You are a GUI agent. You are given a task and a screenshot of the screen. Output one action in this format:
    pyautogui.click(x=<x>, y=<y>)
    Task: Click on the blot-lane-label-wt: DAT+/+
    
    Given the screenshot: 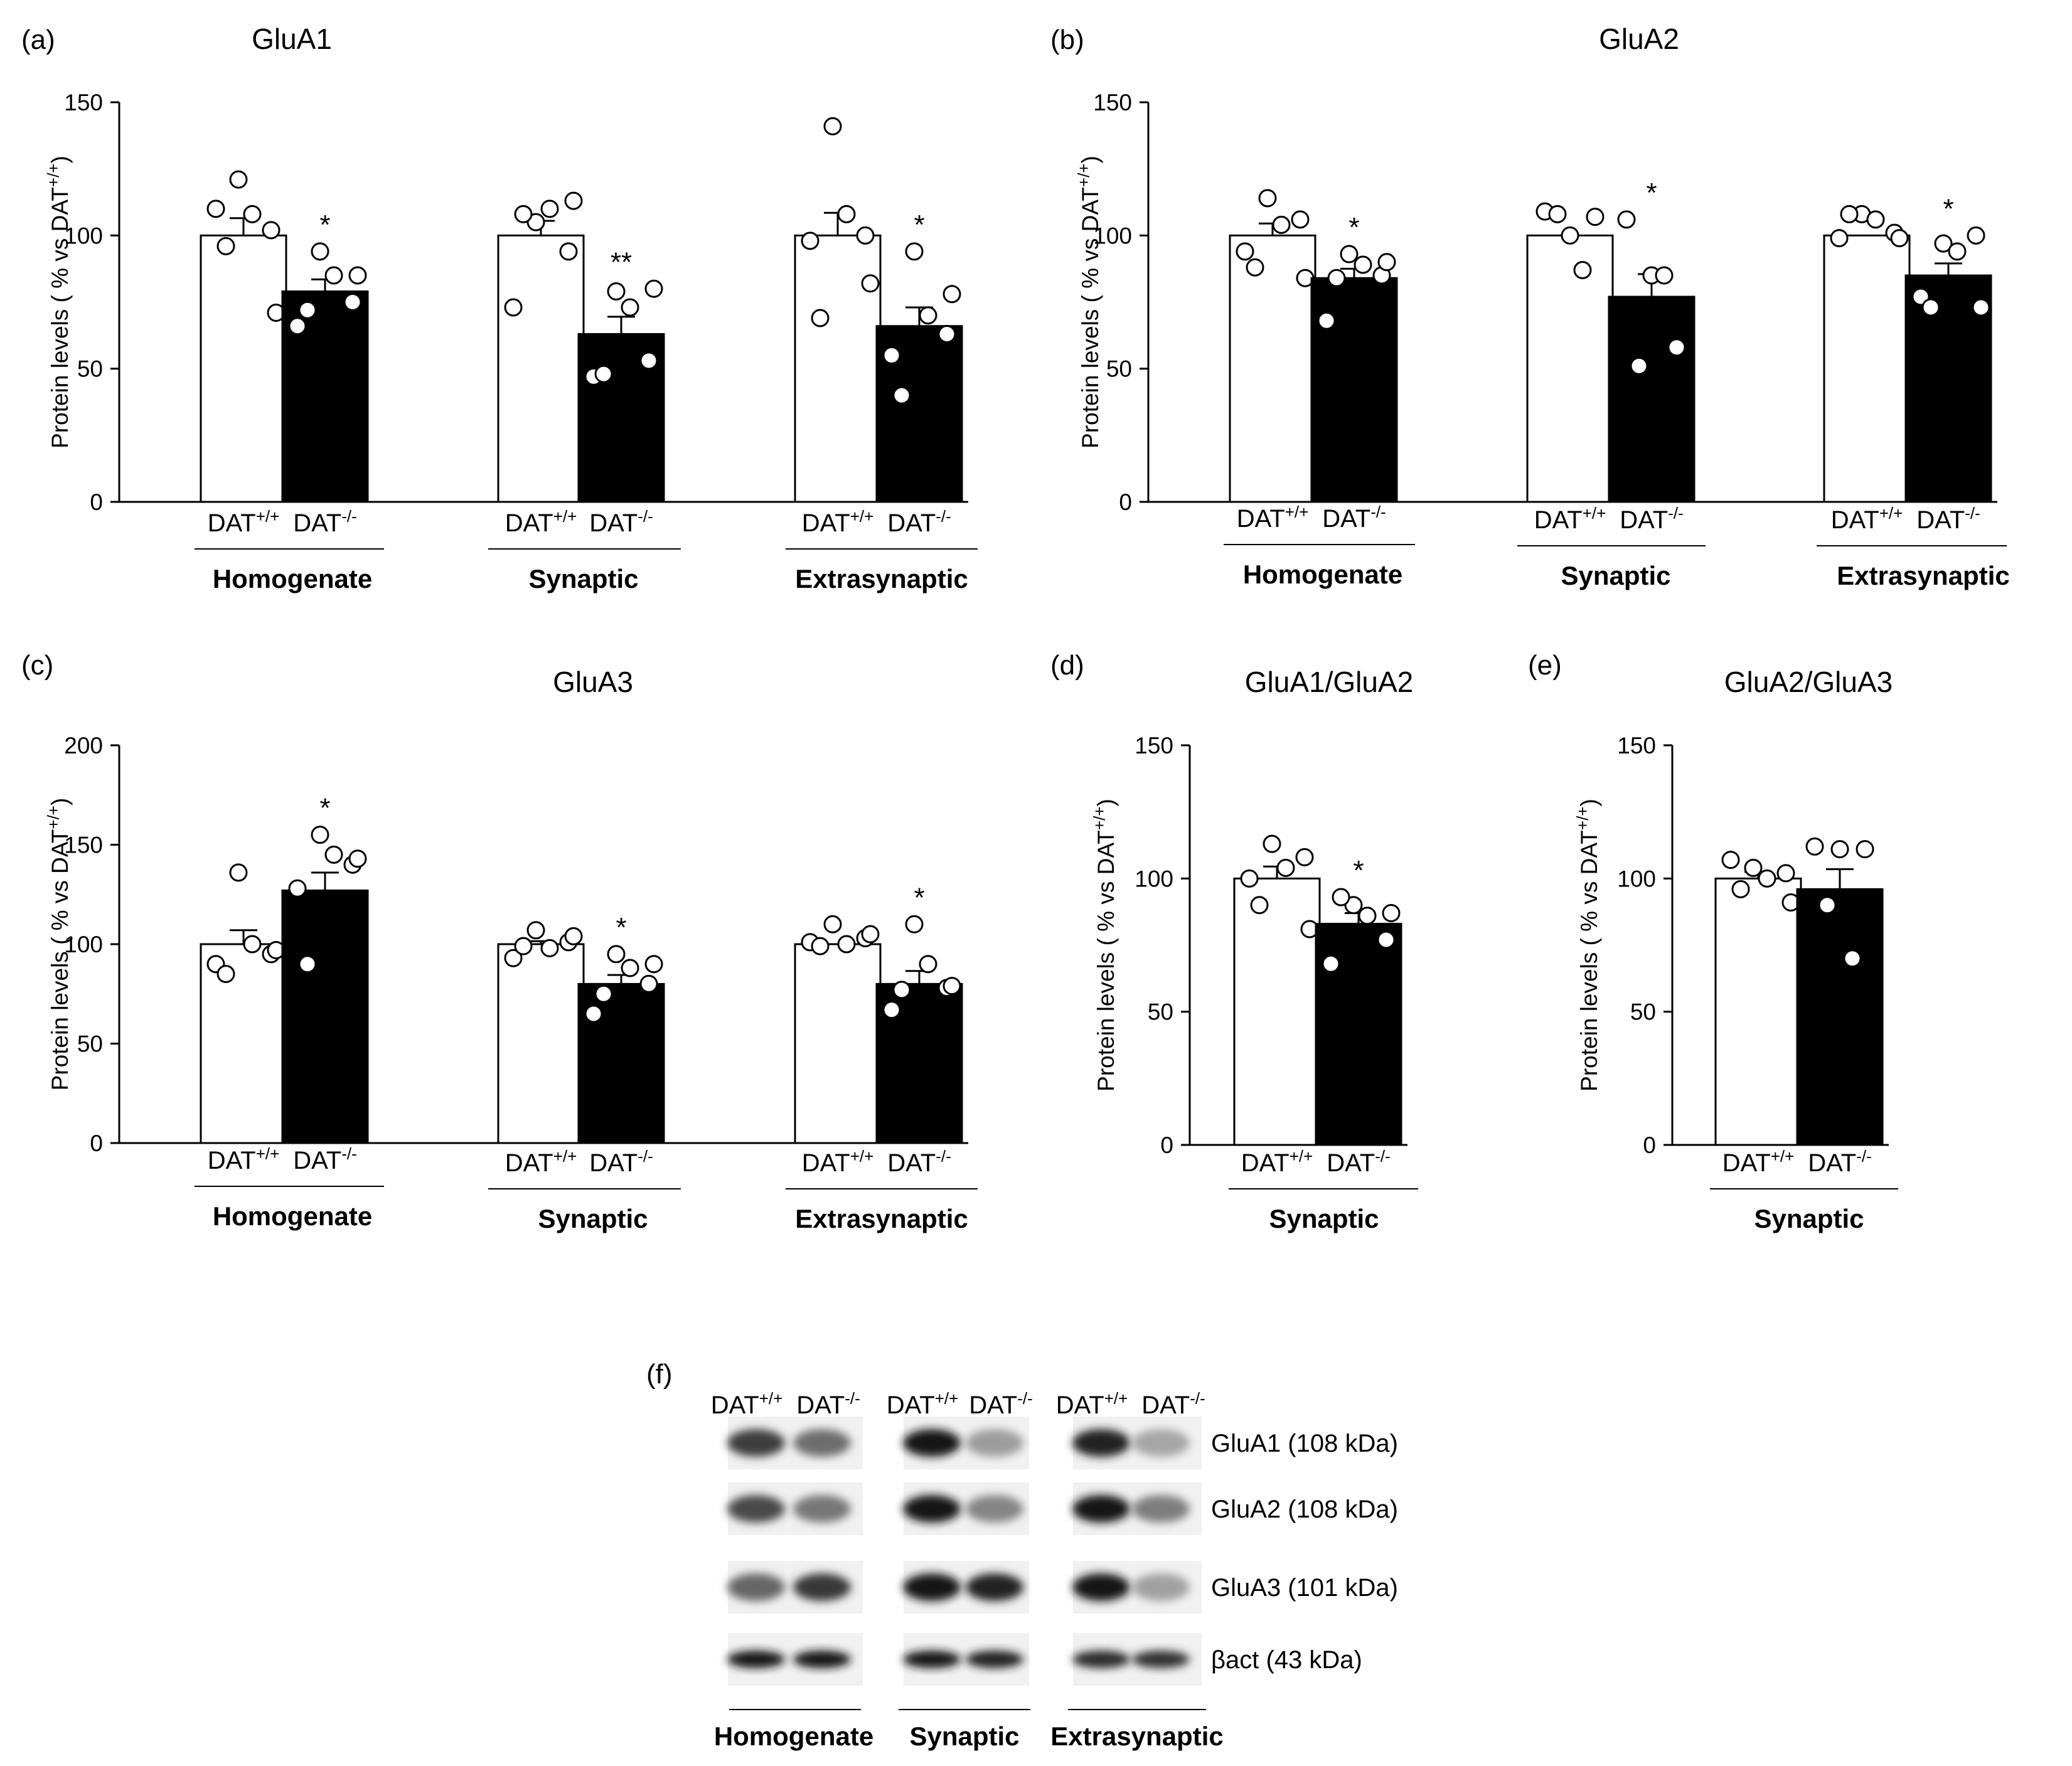 What is the action you would take?
    pyautogui.click(x=1092, y=1404)
    